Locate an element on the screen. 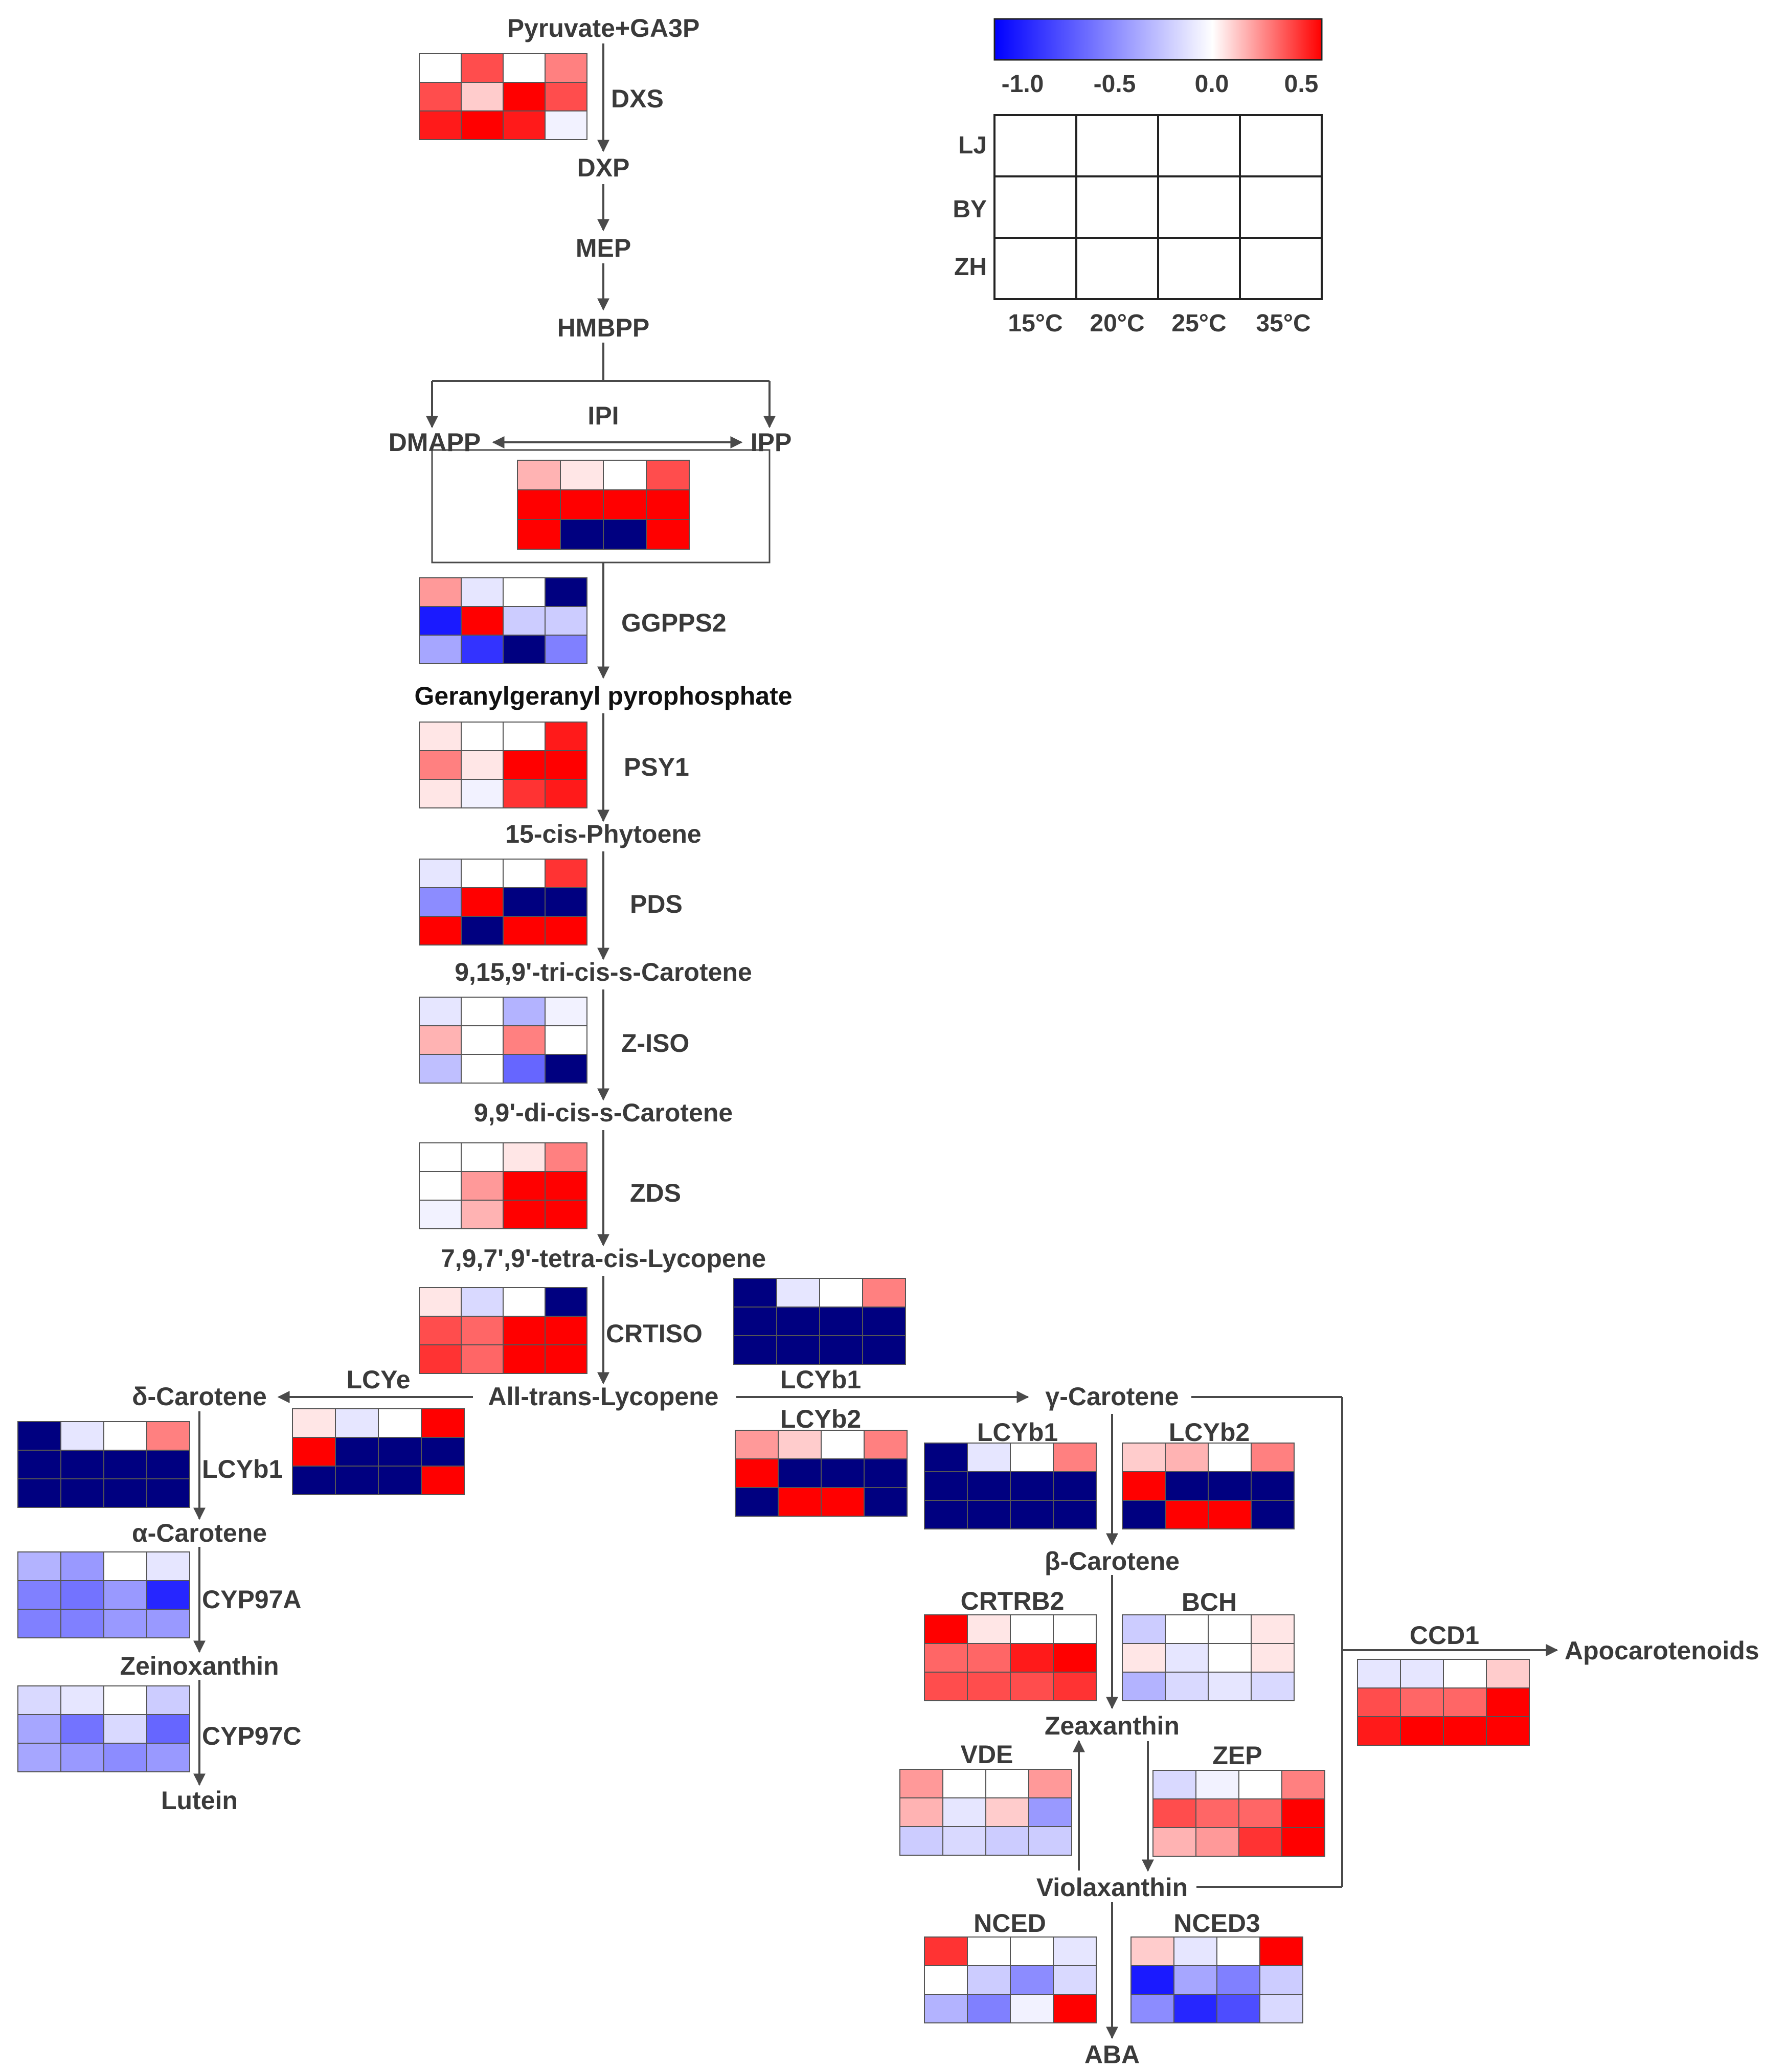 This screenshot has width=1787, height=2072. ipi-box is located at coordinates (601, 507).